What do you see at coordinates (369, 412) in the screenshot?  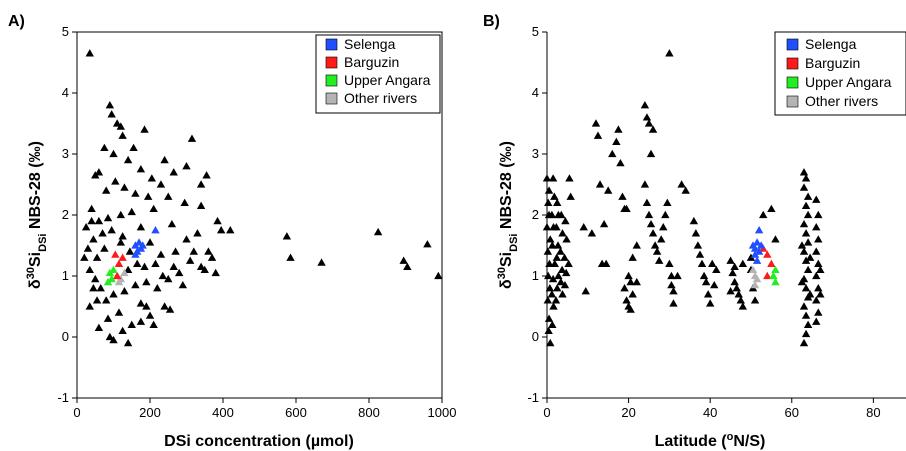 I see `x-tick-label: 800` at bounding box center [369, 412].